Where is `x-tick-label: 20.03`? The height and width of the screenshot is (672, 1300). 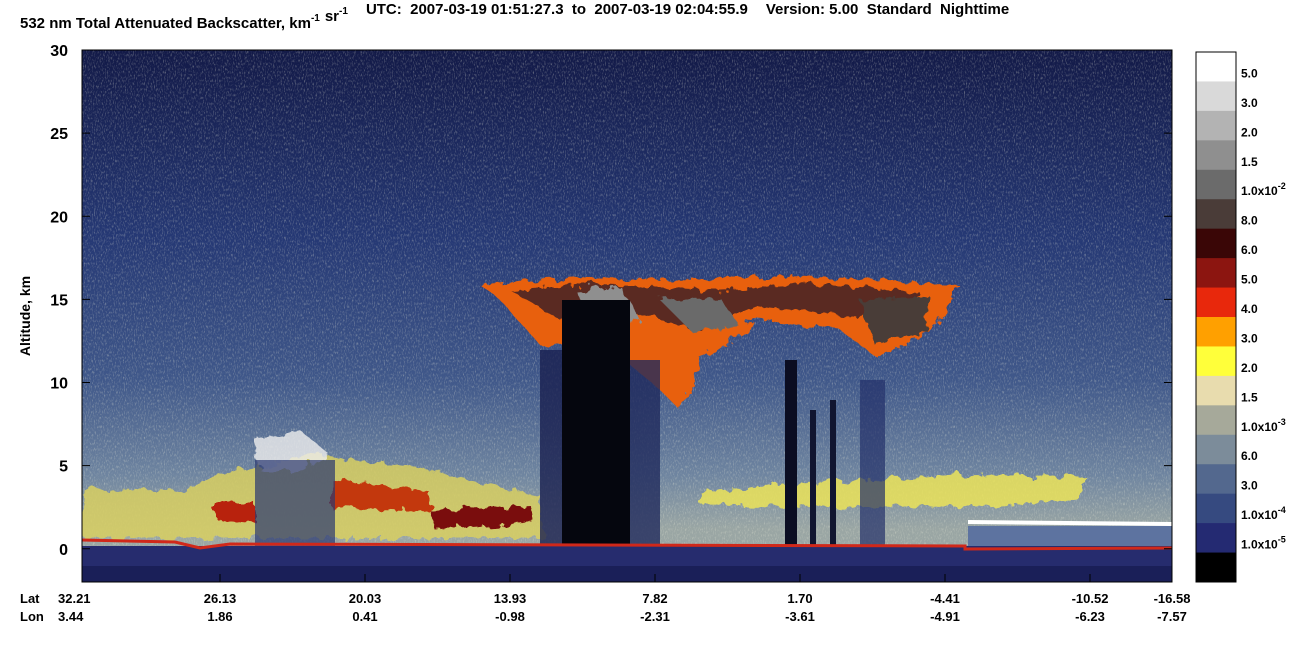 x-tick-label: 20.03 is located at coordinates (365, 598).